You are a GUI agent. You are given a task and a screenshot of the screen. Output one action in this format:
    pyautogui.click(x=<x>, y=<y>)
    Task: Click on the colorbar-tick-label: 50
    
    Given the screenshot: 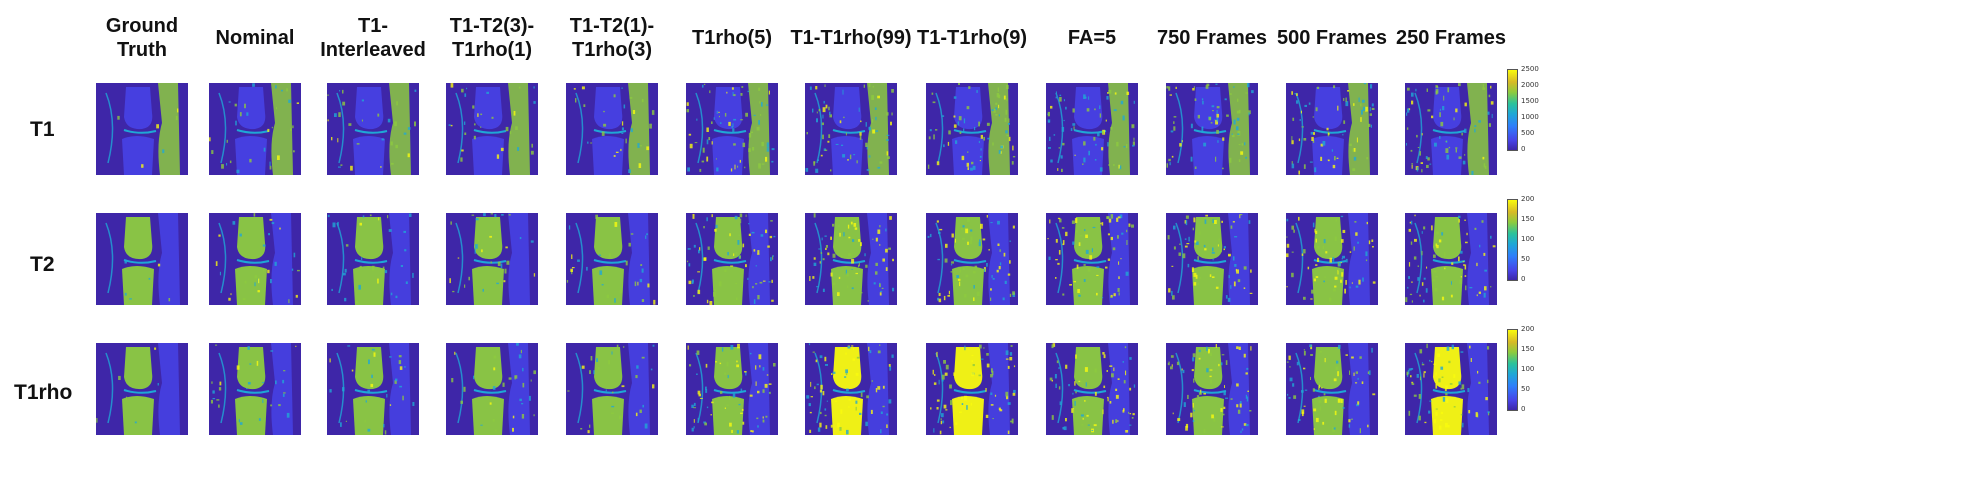 What is the action you would take?
    pyautogui.click(x=1525, y=389)
    